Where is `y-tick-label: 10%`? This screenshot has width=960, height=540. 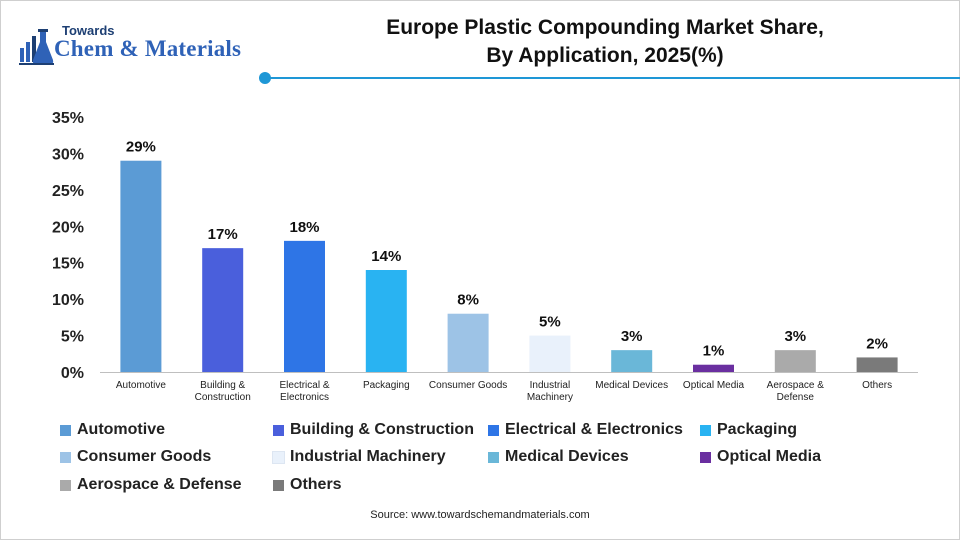 y-tick-label: 10% is located at coordinates (68, 300).